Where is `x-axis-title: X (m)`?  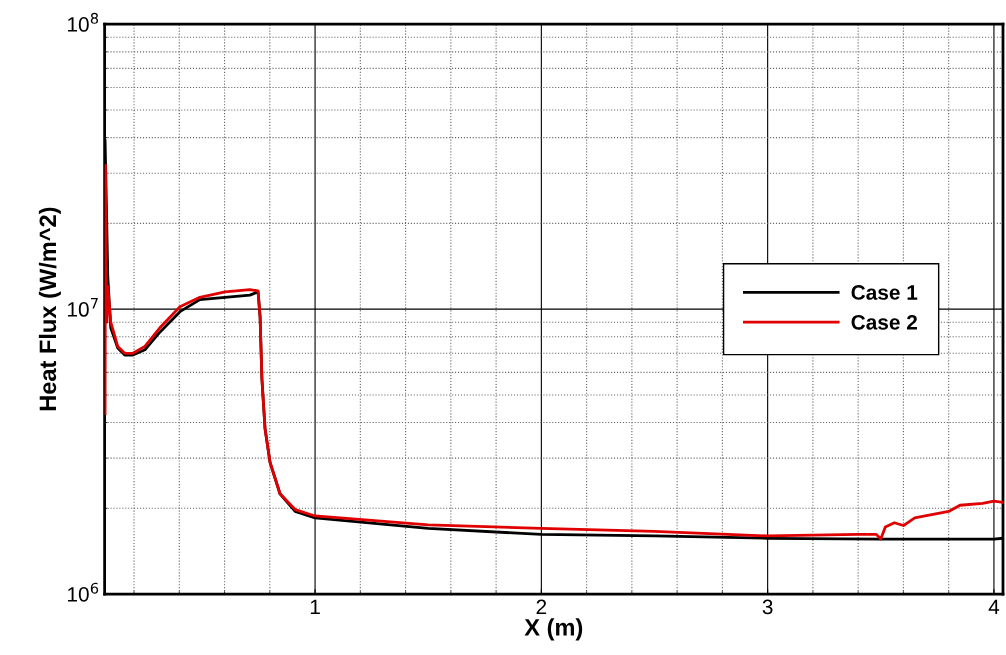
x-axis-title: X (m) is located at coordinates (553, 629).